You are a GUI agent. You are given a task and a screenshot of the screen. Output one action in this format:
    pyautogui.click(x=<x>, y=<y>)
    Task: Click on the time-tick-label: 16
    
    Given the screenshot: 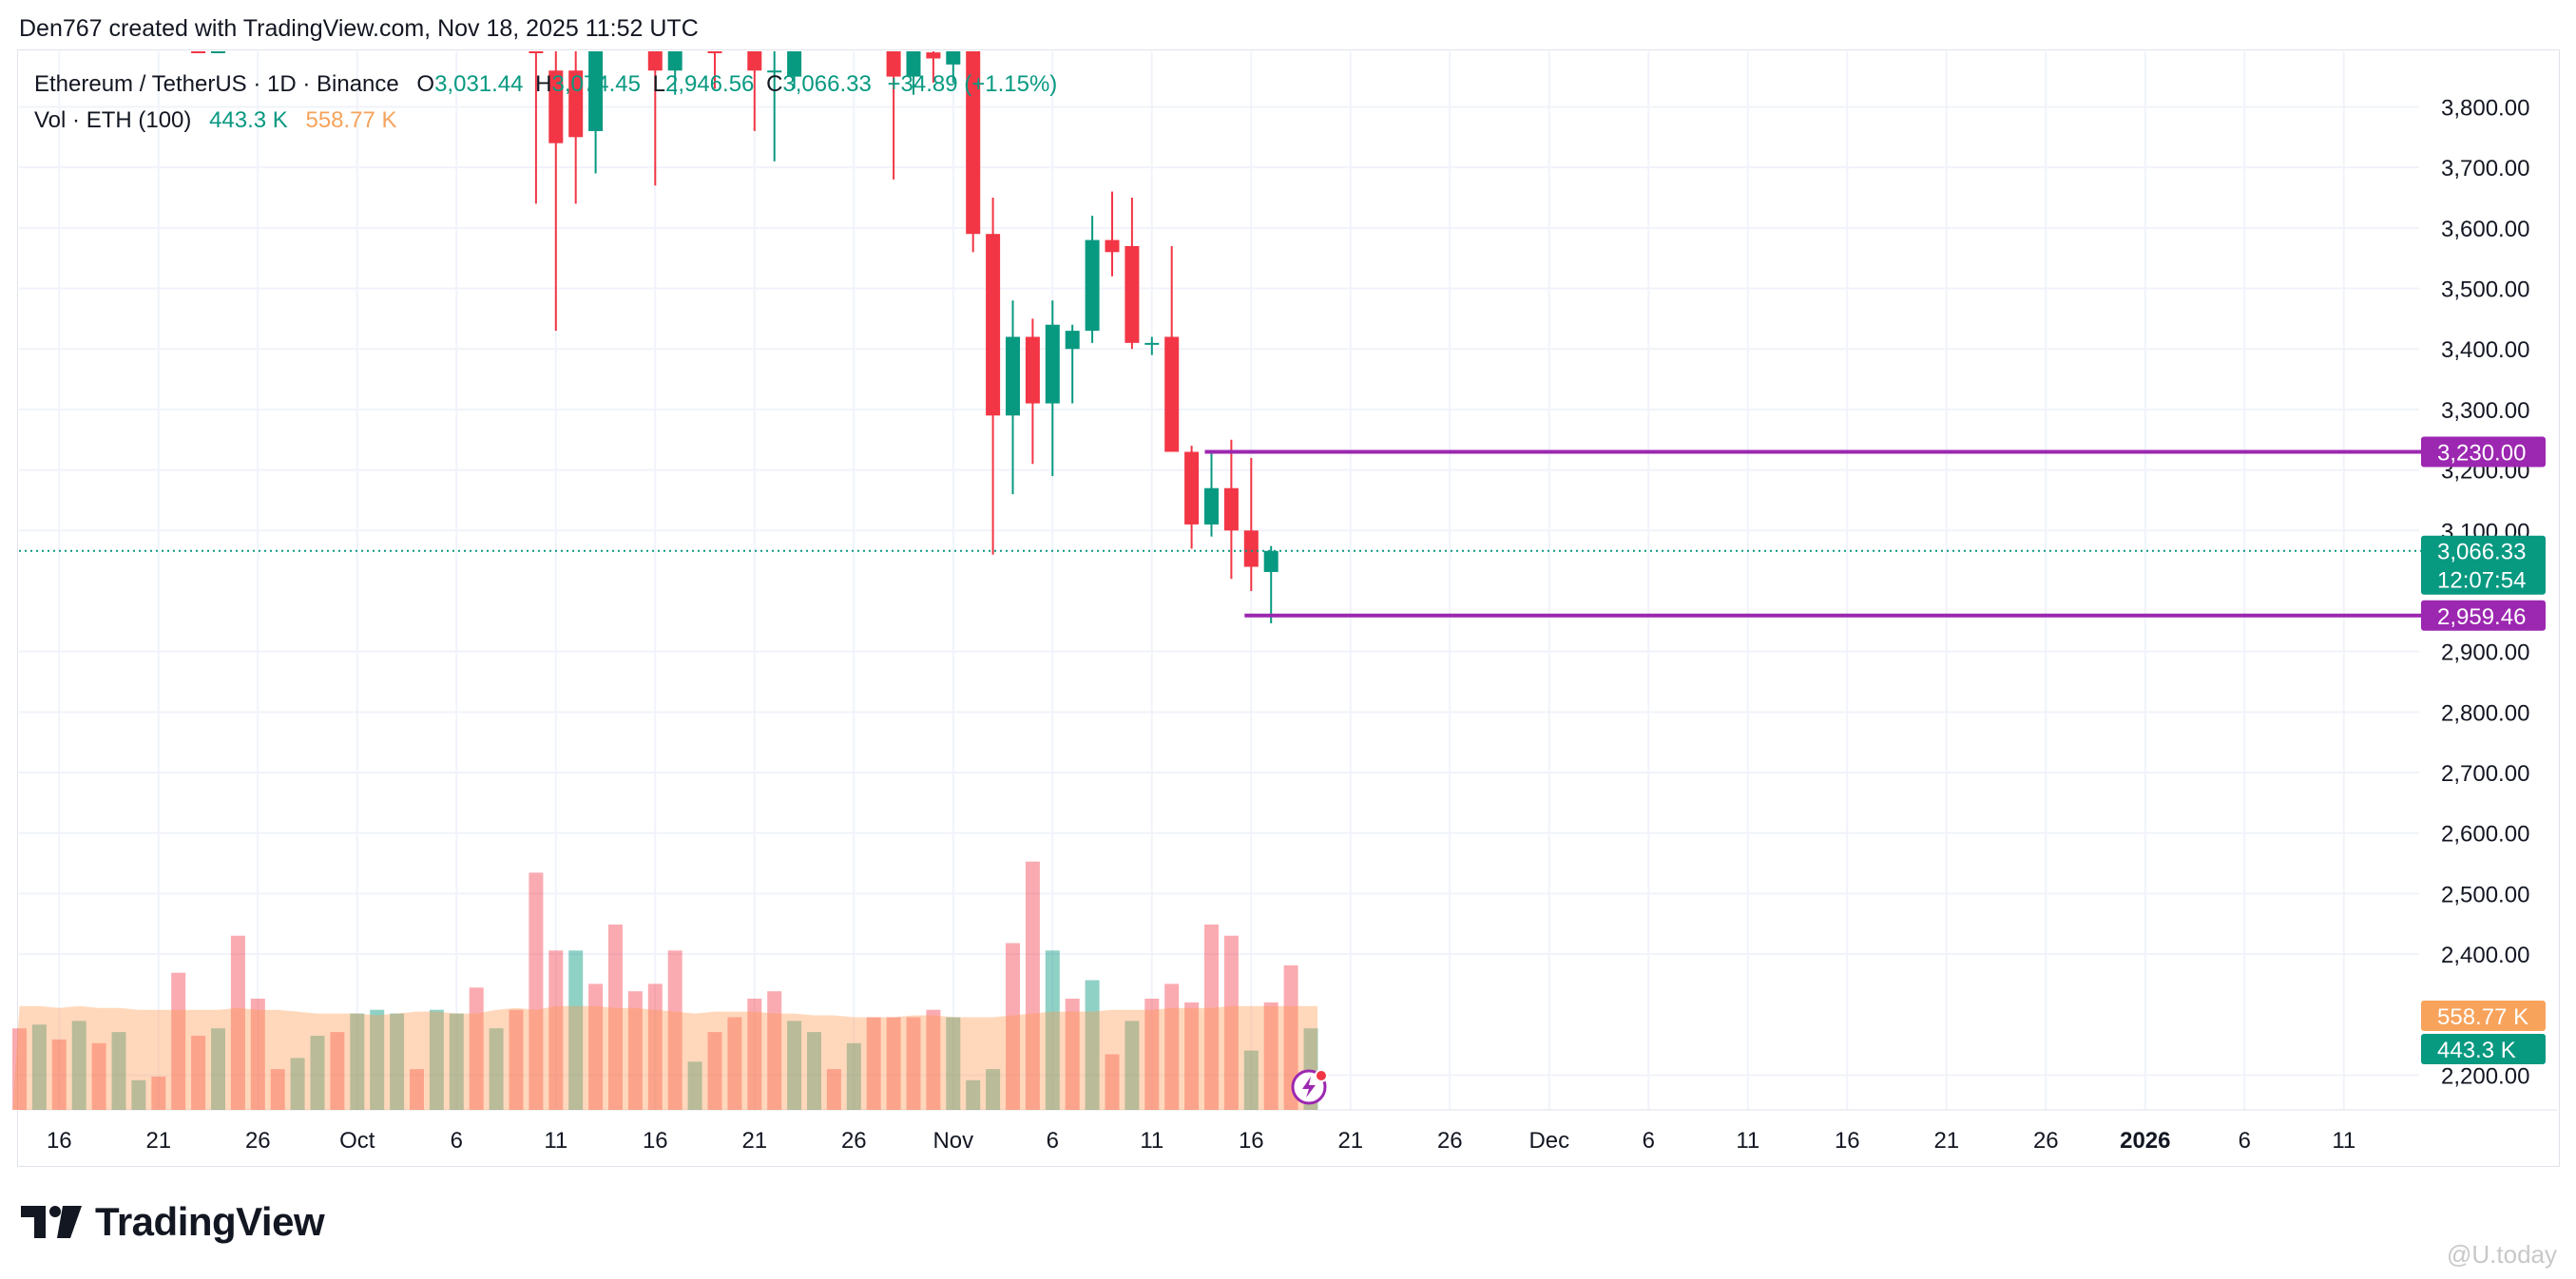 What is the action you would take?
    pyautogui.click(x=1251, y=1141)
    